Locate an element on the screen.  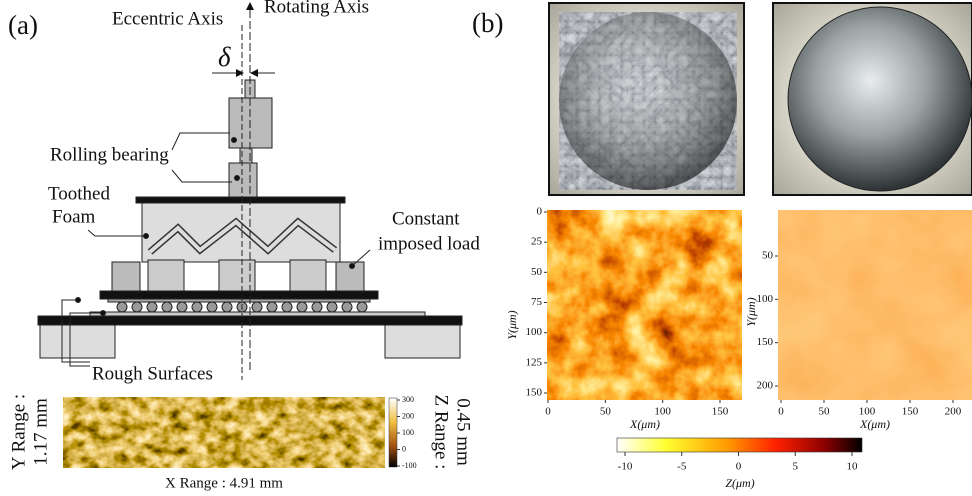
colorbar-label: Z(μm) is located at coordinates (739, 483).